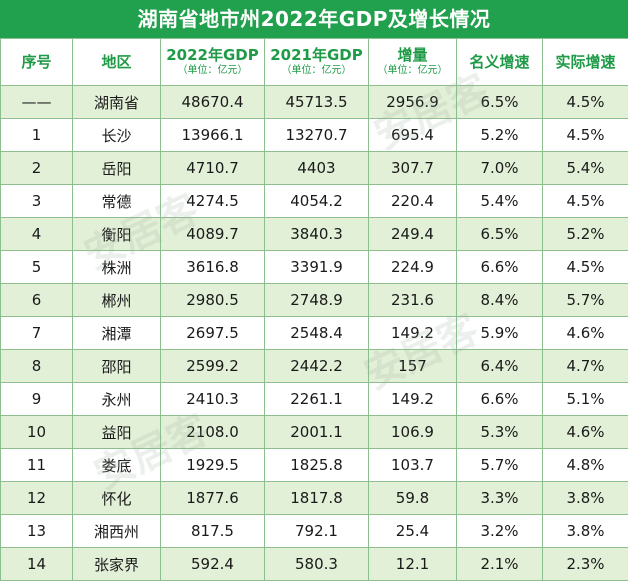 This screenshot has height=585, width=628. What do you see at coordinates (116, 333) in the screenshot?
I see `cell-region: 湘潭` at bounding box center [116, 333].